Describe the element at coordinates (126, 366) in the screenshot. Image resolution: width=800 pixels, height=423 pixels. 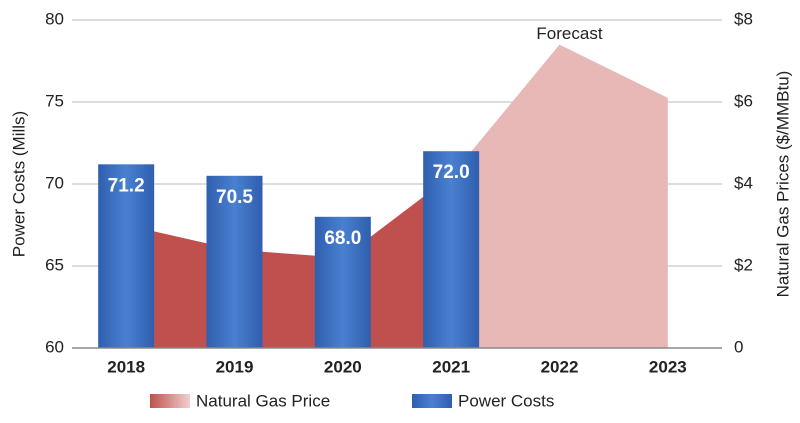
I see `x-tick-label: 2018` at that location.